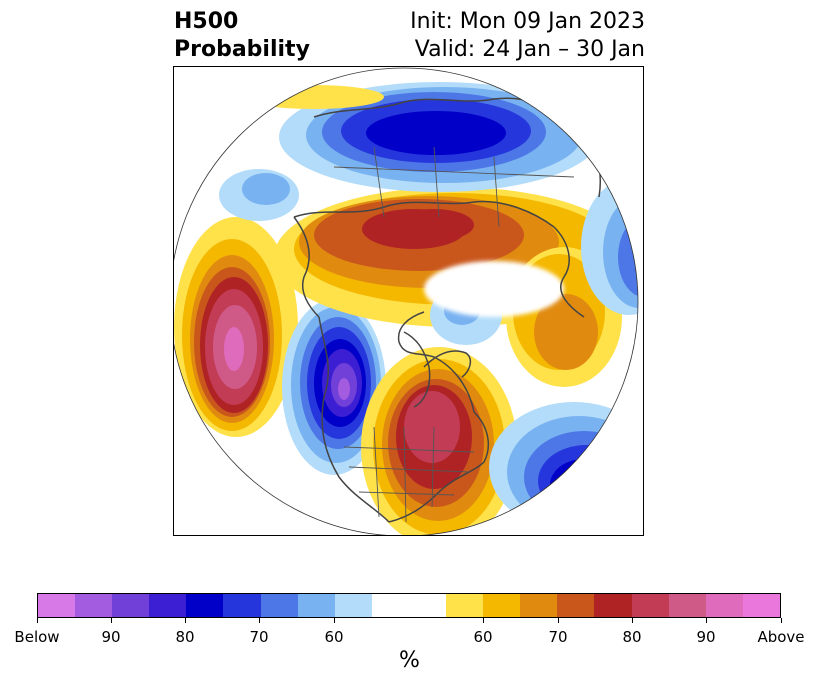 Image resolution: width=819 pixels, height=686 pixels. What do you see at coordinates (527, 21) in the screenshot?
I see `title-init-date: Init: Mon 09 Jan 2023` at bounding box center [527, 21].